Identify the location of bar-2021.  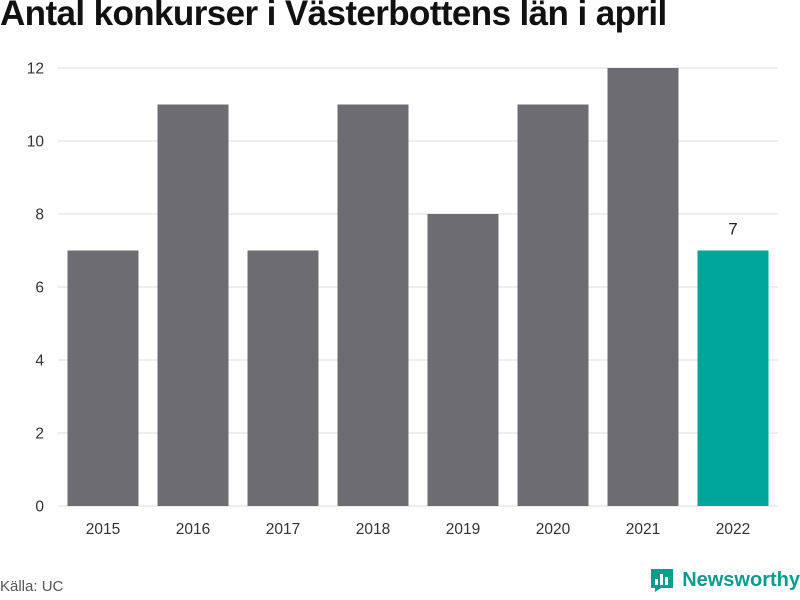
(643, 287).